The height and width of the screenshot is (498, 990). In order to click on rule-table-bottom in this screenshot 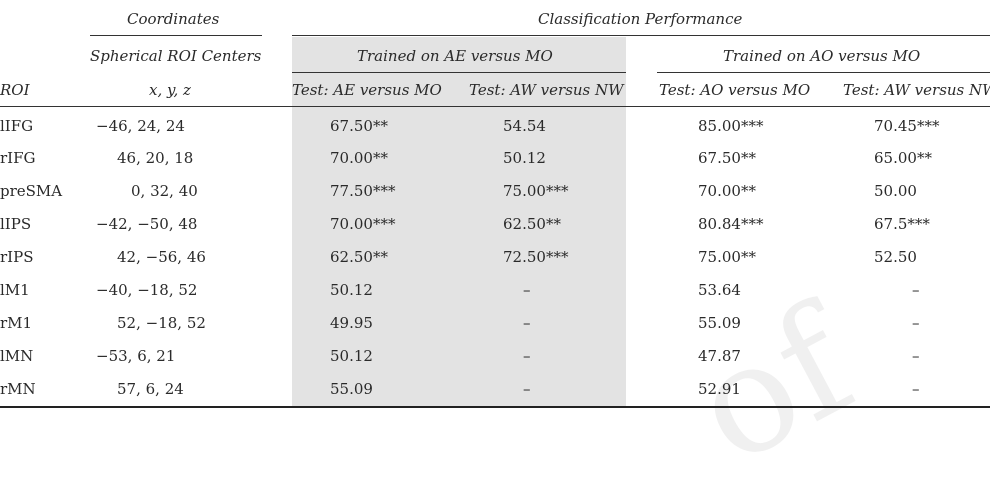, I will do `click(495, 407)`.